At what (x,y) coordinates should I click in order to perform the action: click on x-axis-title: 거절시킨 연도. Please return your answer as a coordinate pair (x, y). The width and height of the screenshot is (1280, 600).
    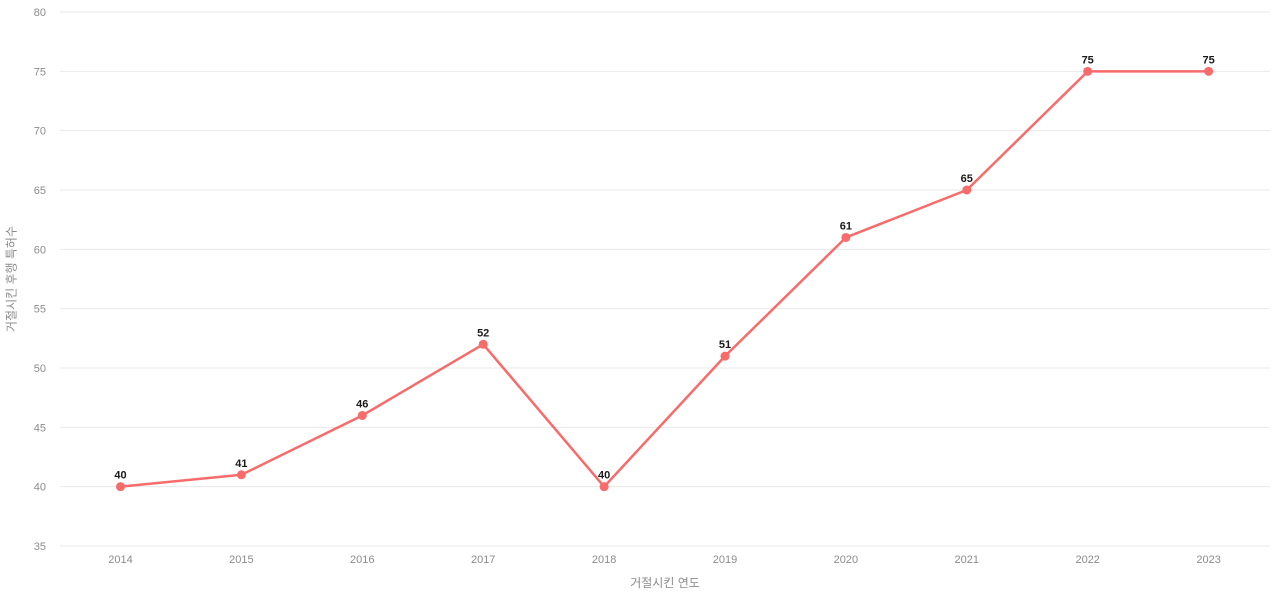
    Looking at the image, I should click on (665, 583).